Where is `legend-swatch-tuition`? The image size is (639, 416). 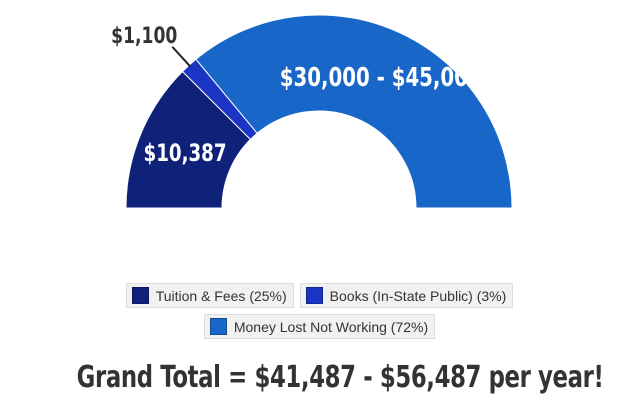 legend-swatch-tuition is located at coordinates (140, 295).